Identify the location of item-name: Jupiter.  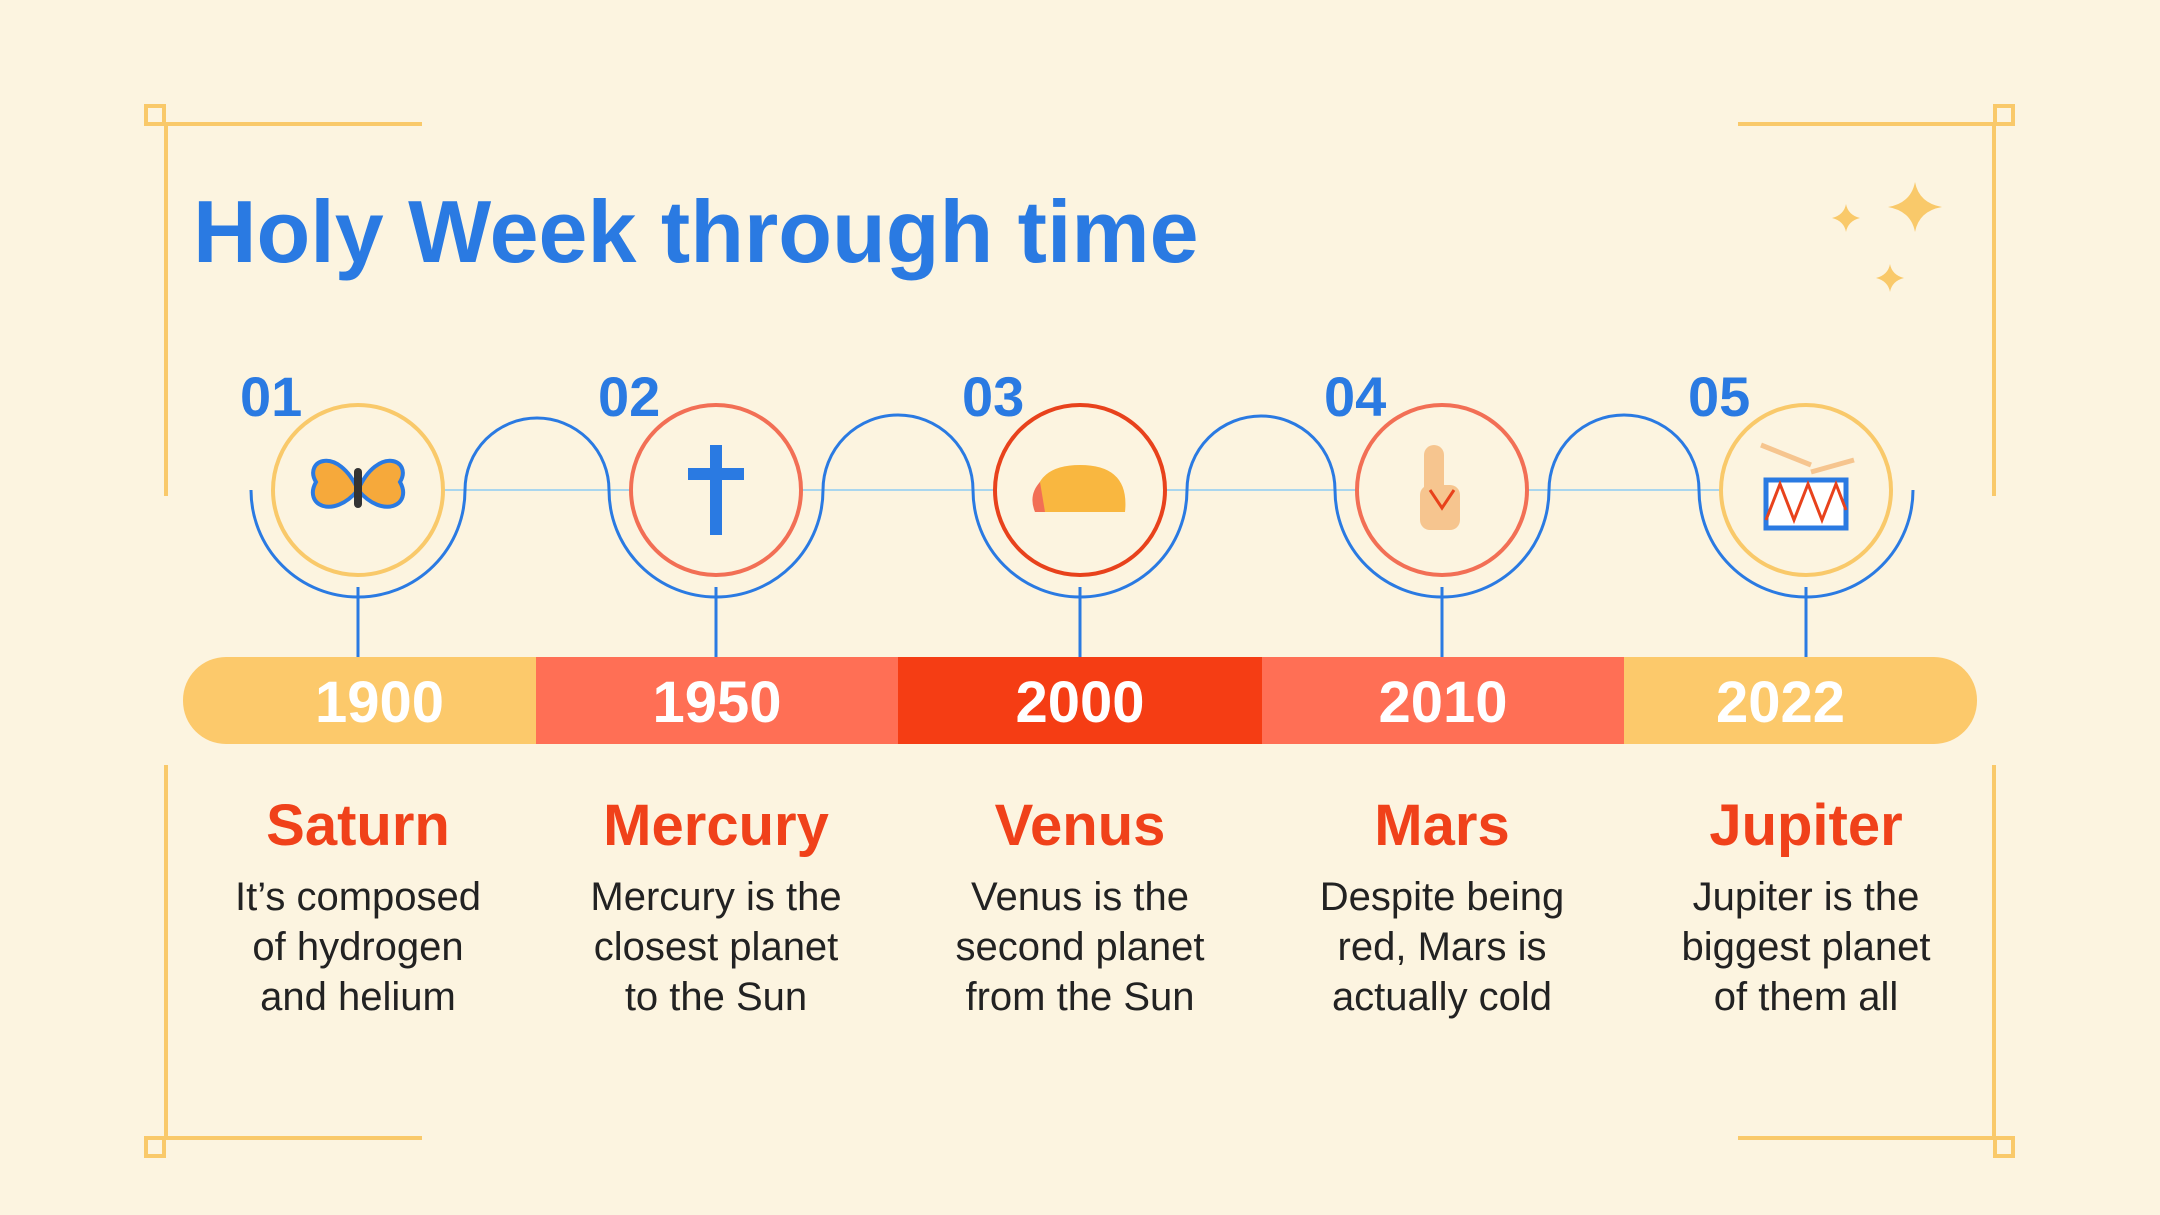
(1805, 825).